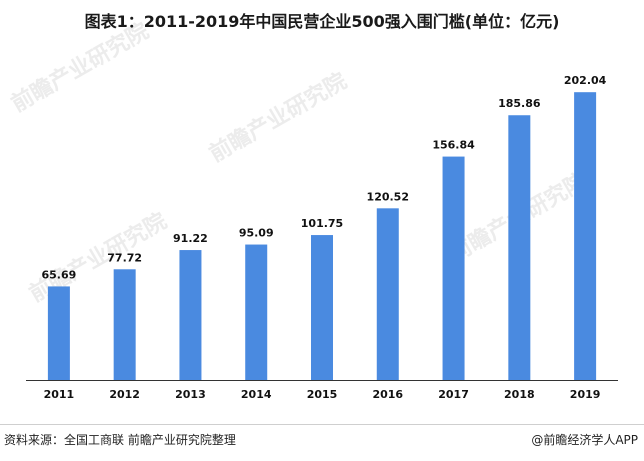  Describe the element at coordinates (256, 394) in the screenshot. I see `x-tick-2014: 2014` at that location.